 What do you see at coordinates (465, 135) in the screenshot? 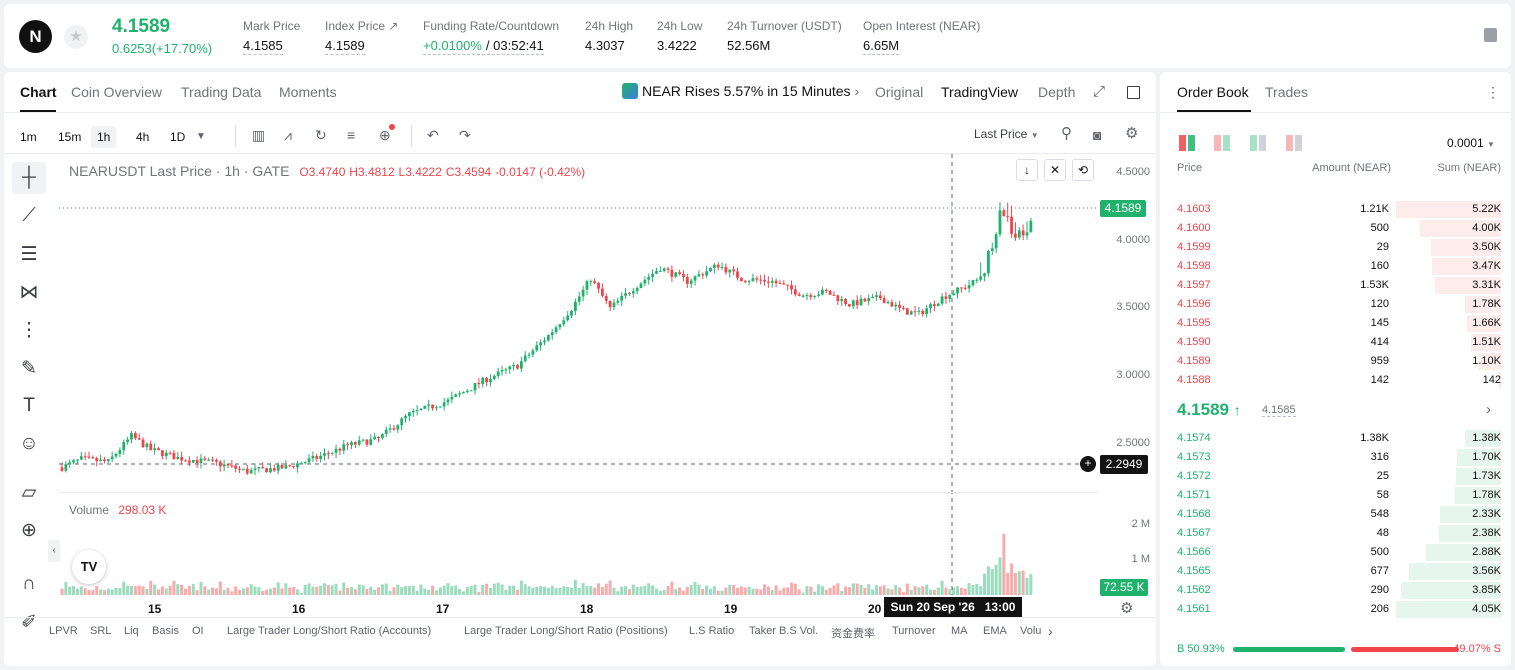
I see `redo-icon: ↷` at bounding box center [465, 135].